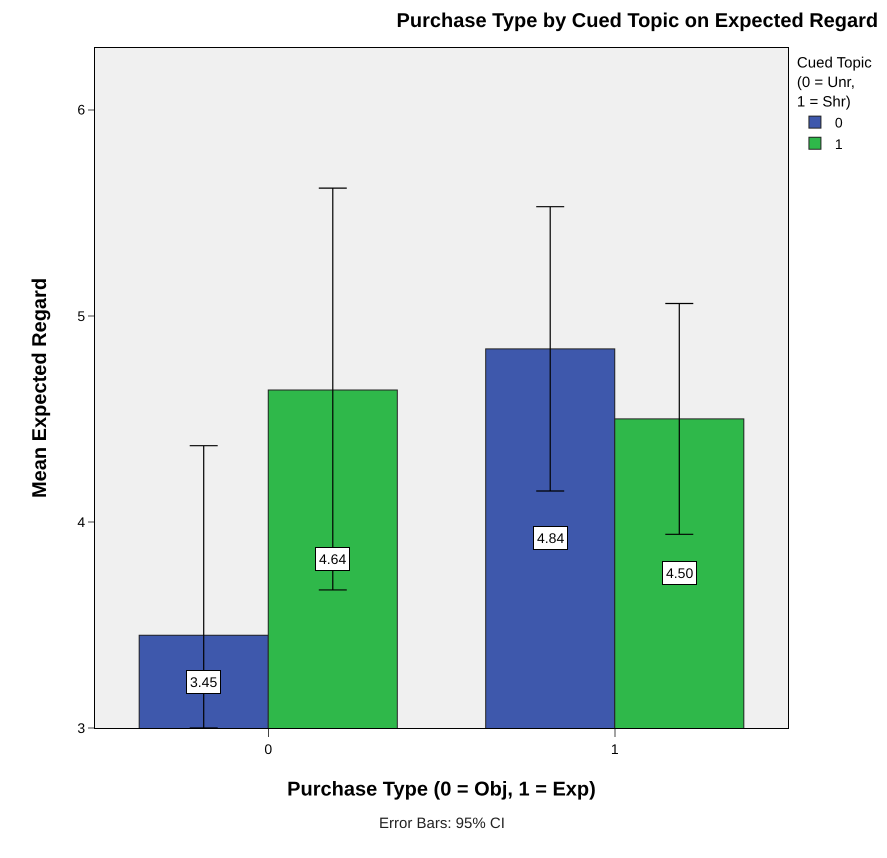 This screenshot has height=858, width=887. Describe the element at coordinates (81, 728) in the screenshot. I see `y-tick-label: 3` at that location.